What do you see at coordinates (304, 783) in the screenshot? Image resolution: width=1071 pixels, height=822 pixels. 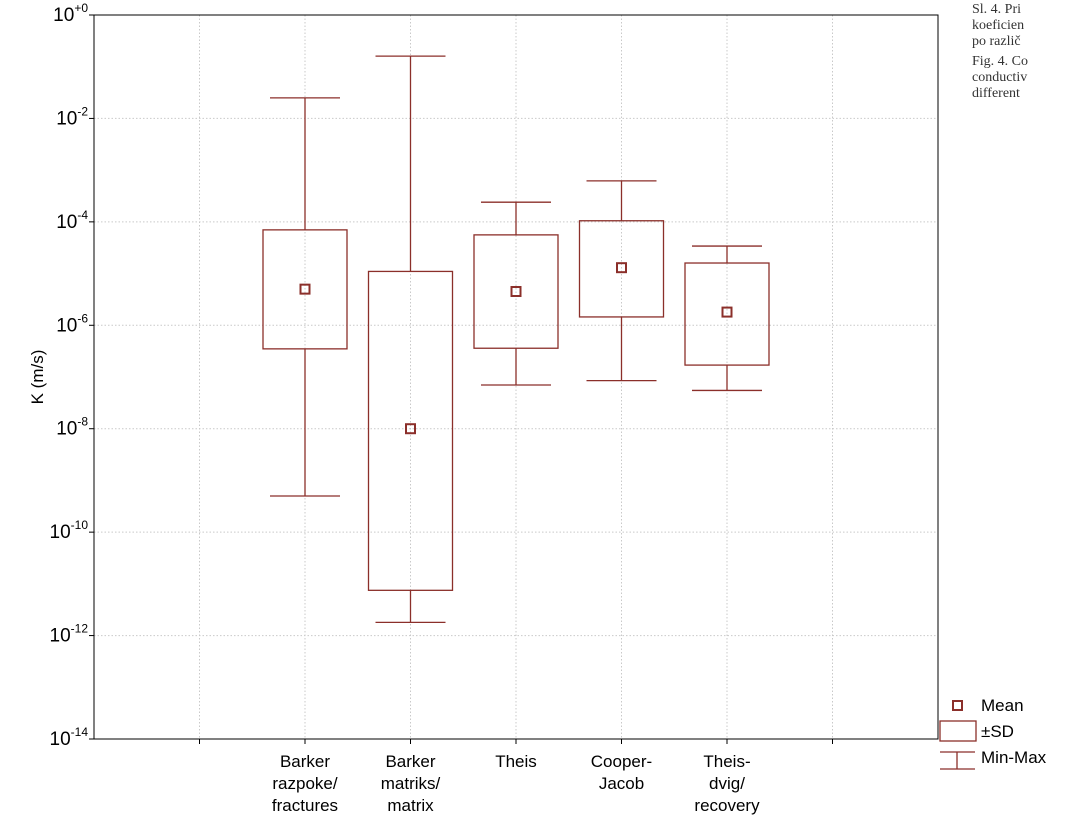 I see `category-label-line: razpoke/` at bounding box center [304, 783].